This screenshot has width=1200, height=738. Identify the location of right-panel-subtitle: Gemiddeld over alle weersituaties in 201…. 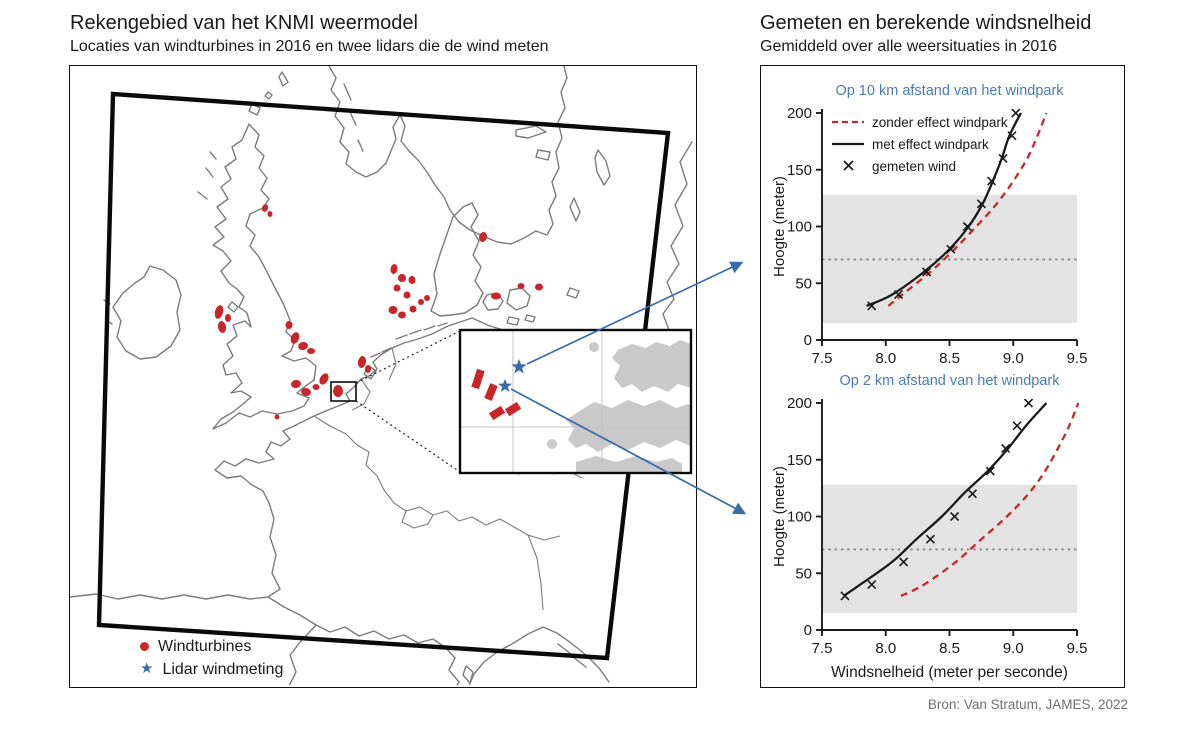
(909, 46).